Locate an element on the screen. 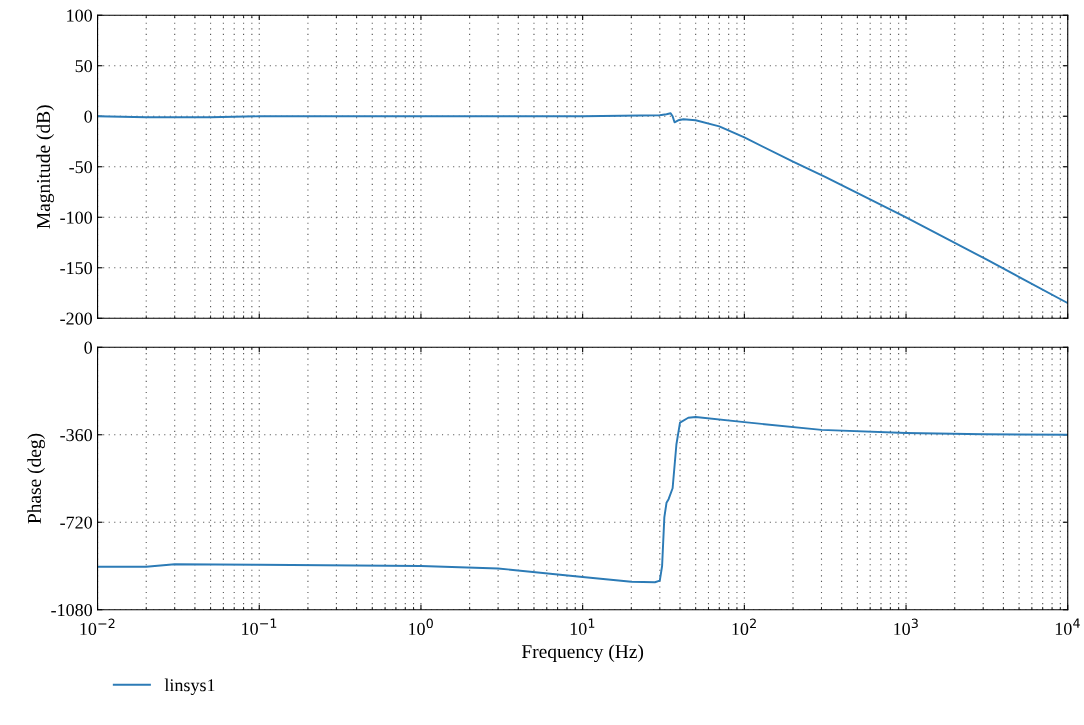 This screenshot has width=1084, height=725. x-tick-label: 10$^{3}$ is located at coordinates (906, 627).